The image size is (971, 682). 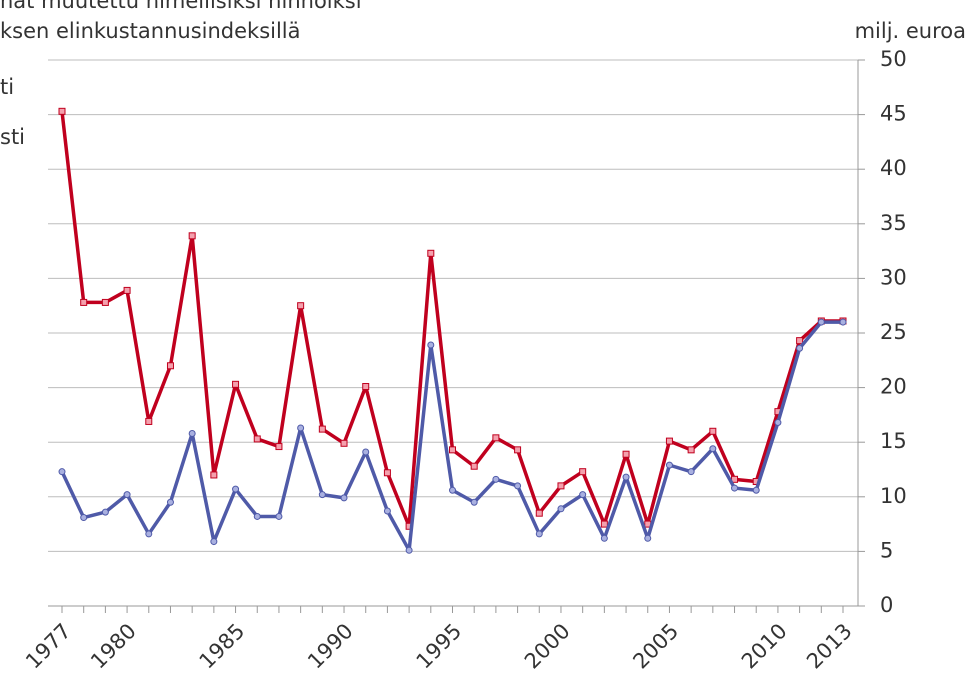 What do you see at coordinates (7, 87) in the screenshot?
I see `legend-label: ti` at bounding box center [7, 87].